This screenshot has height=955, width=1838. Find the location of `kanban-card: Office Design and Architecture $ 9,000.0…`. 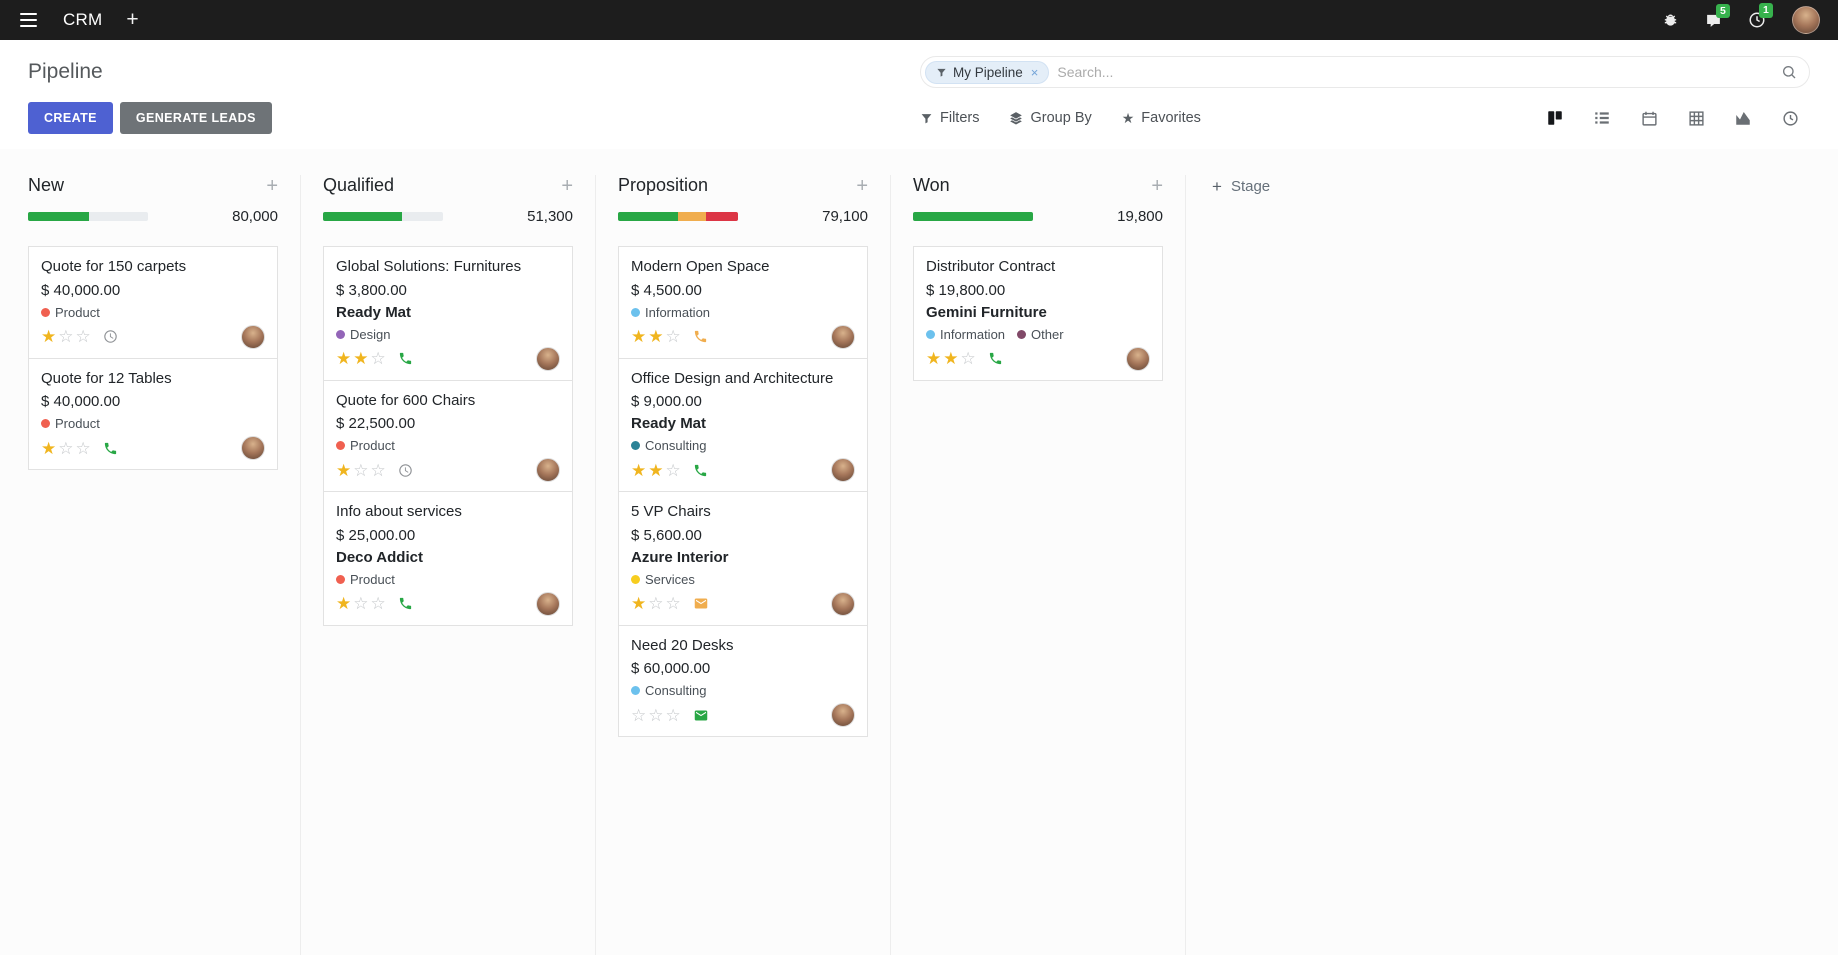

kanban-card: Office Design and Architecture $ 9,000.0… is located at coordinates (743, 424).